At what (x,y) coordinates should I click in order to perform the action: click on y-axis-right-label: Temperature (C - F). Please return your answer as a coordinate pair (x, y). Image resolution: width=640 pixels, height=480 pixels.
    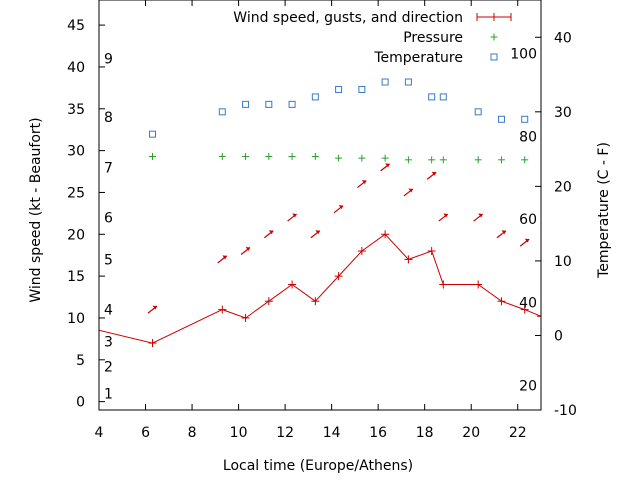
    Looking at the image, I should click on (604, 210).